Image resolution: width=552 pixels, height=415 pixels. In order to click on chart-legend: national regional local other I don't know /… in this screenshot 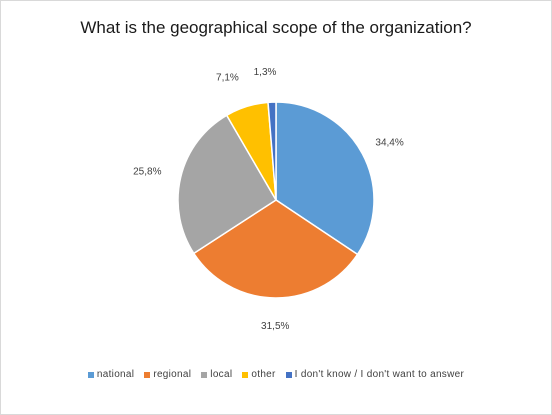, I will do `click(276, 374)`.